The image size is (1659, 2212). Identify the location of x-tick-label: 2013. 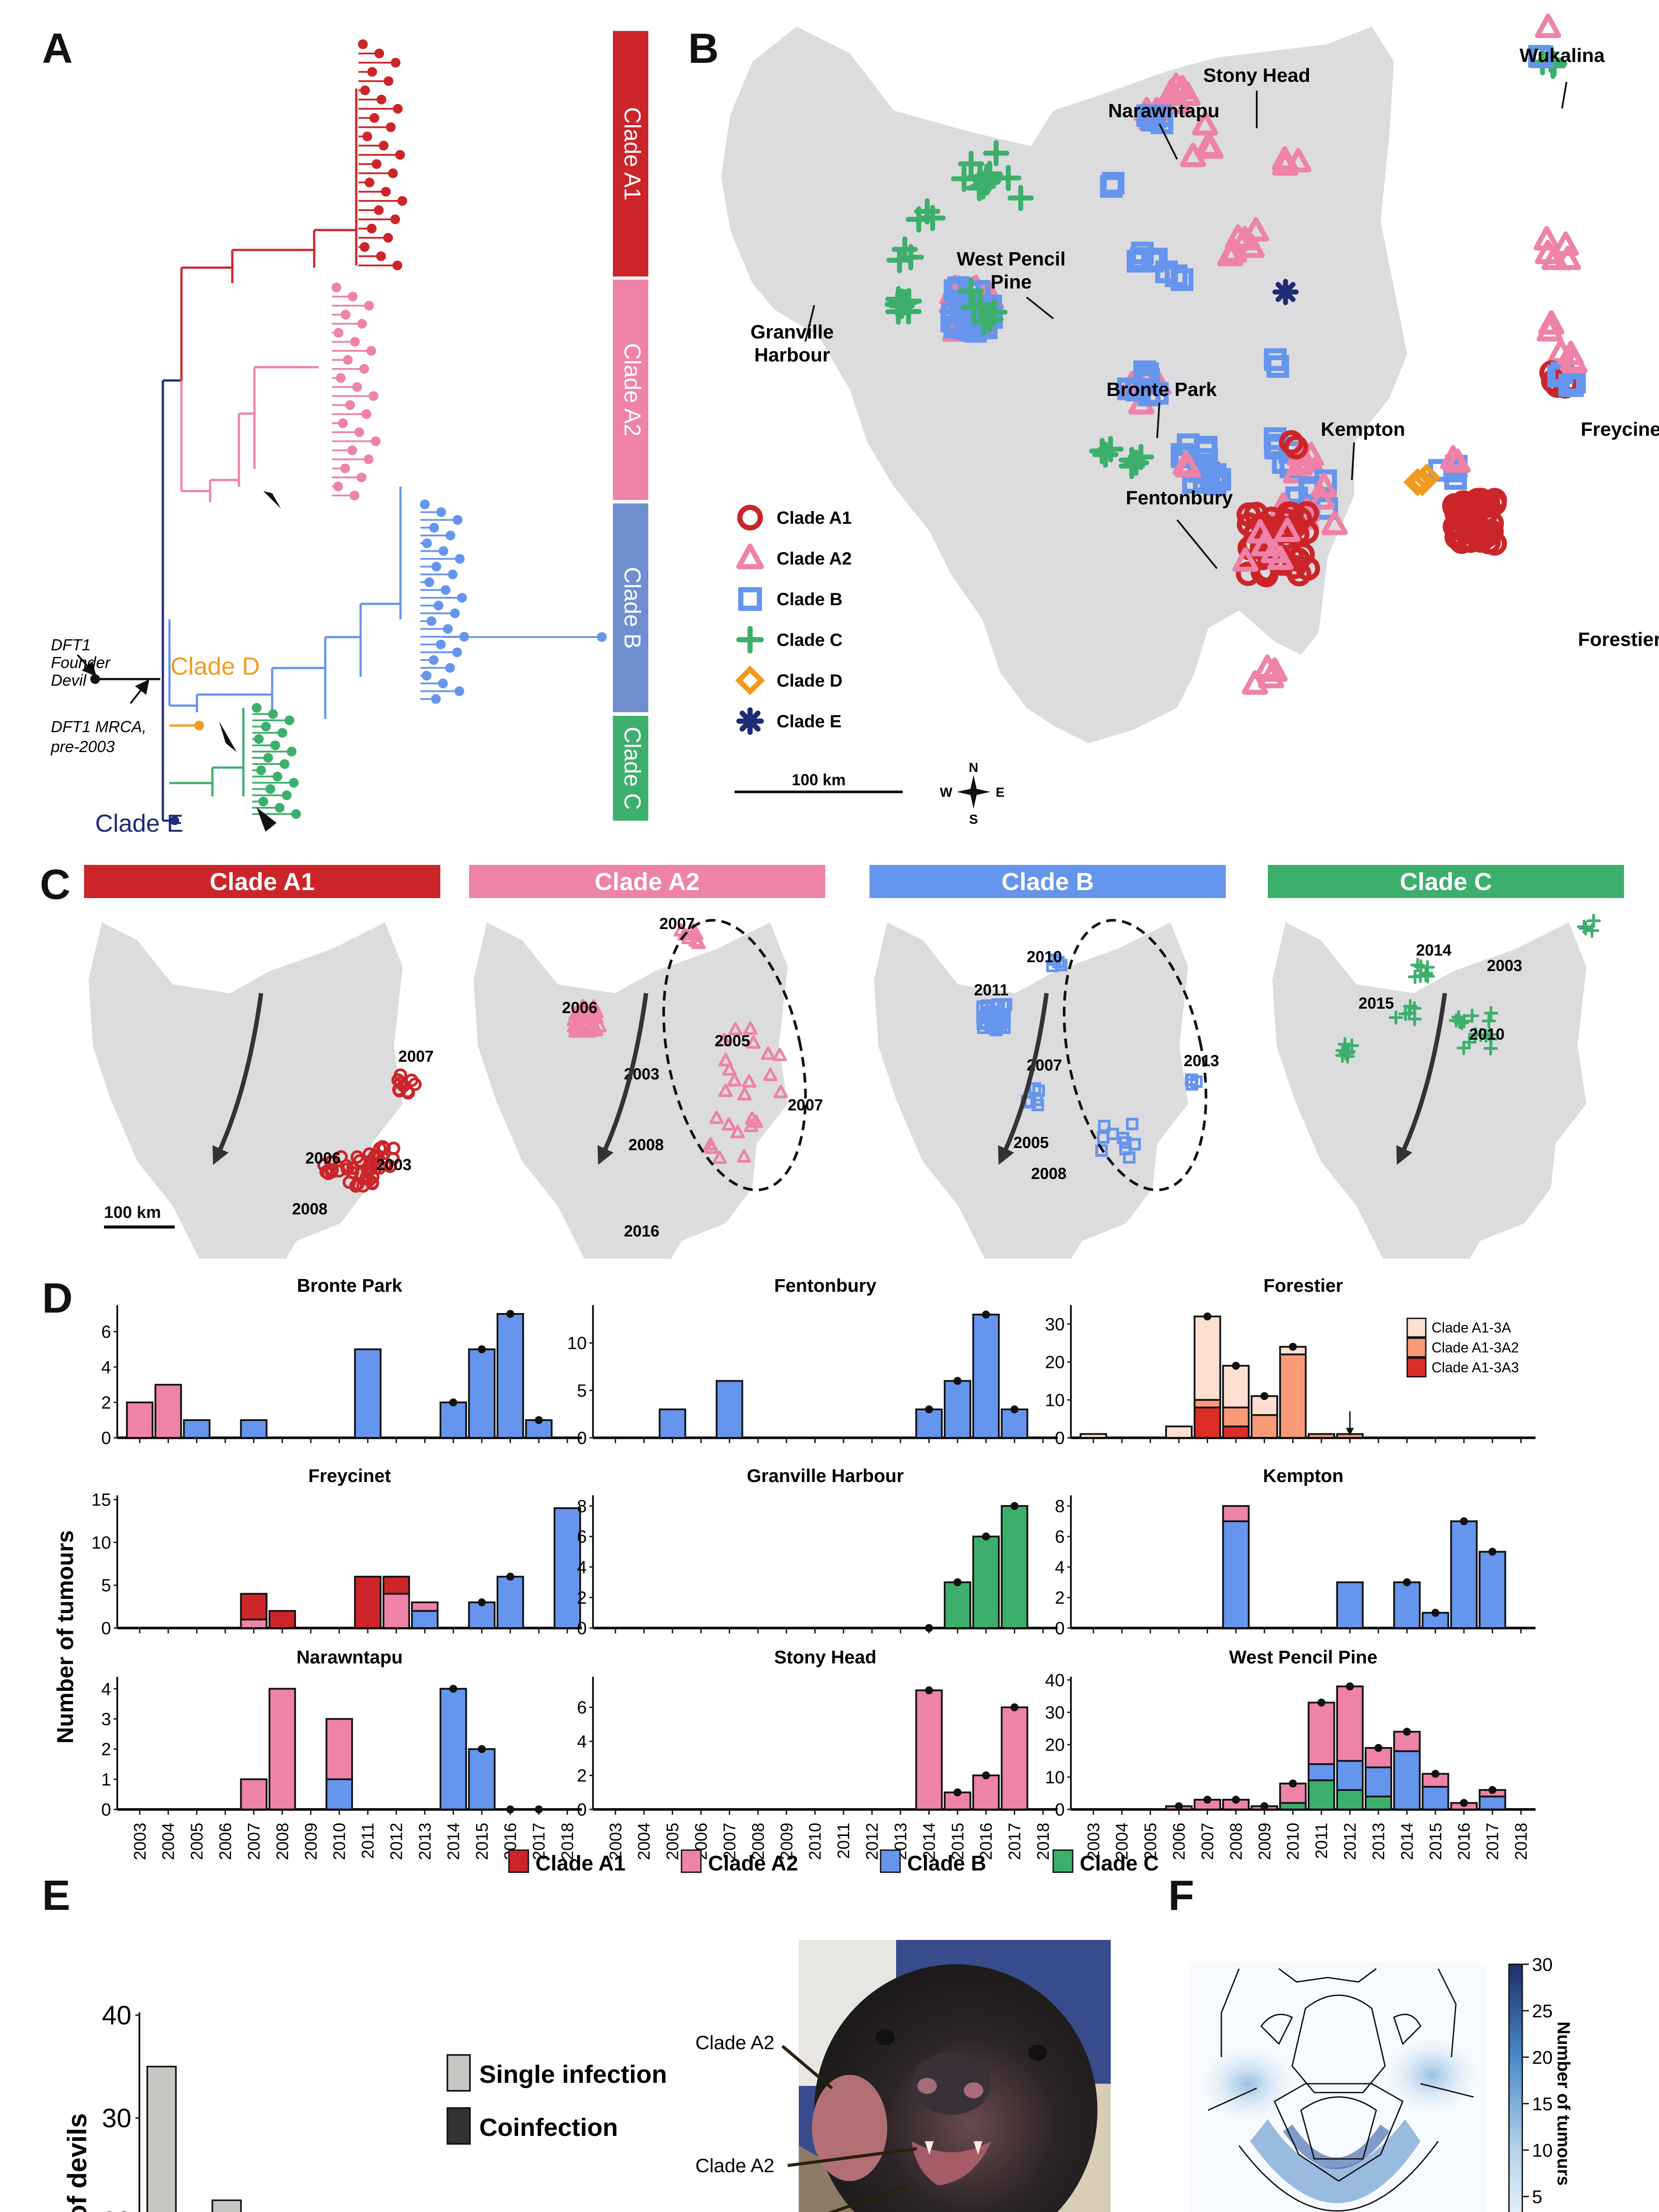
(426, 1841).